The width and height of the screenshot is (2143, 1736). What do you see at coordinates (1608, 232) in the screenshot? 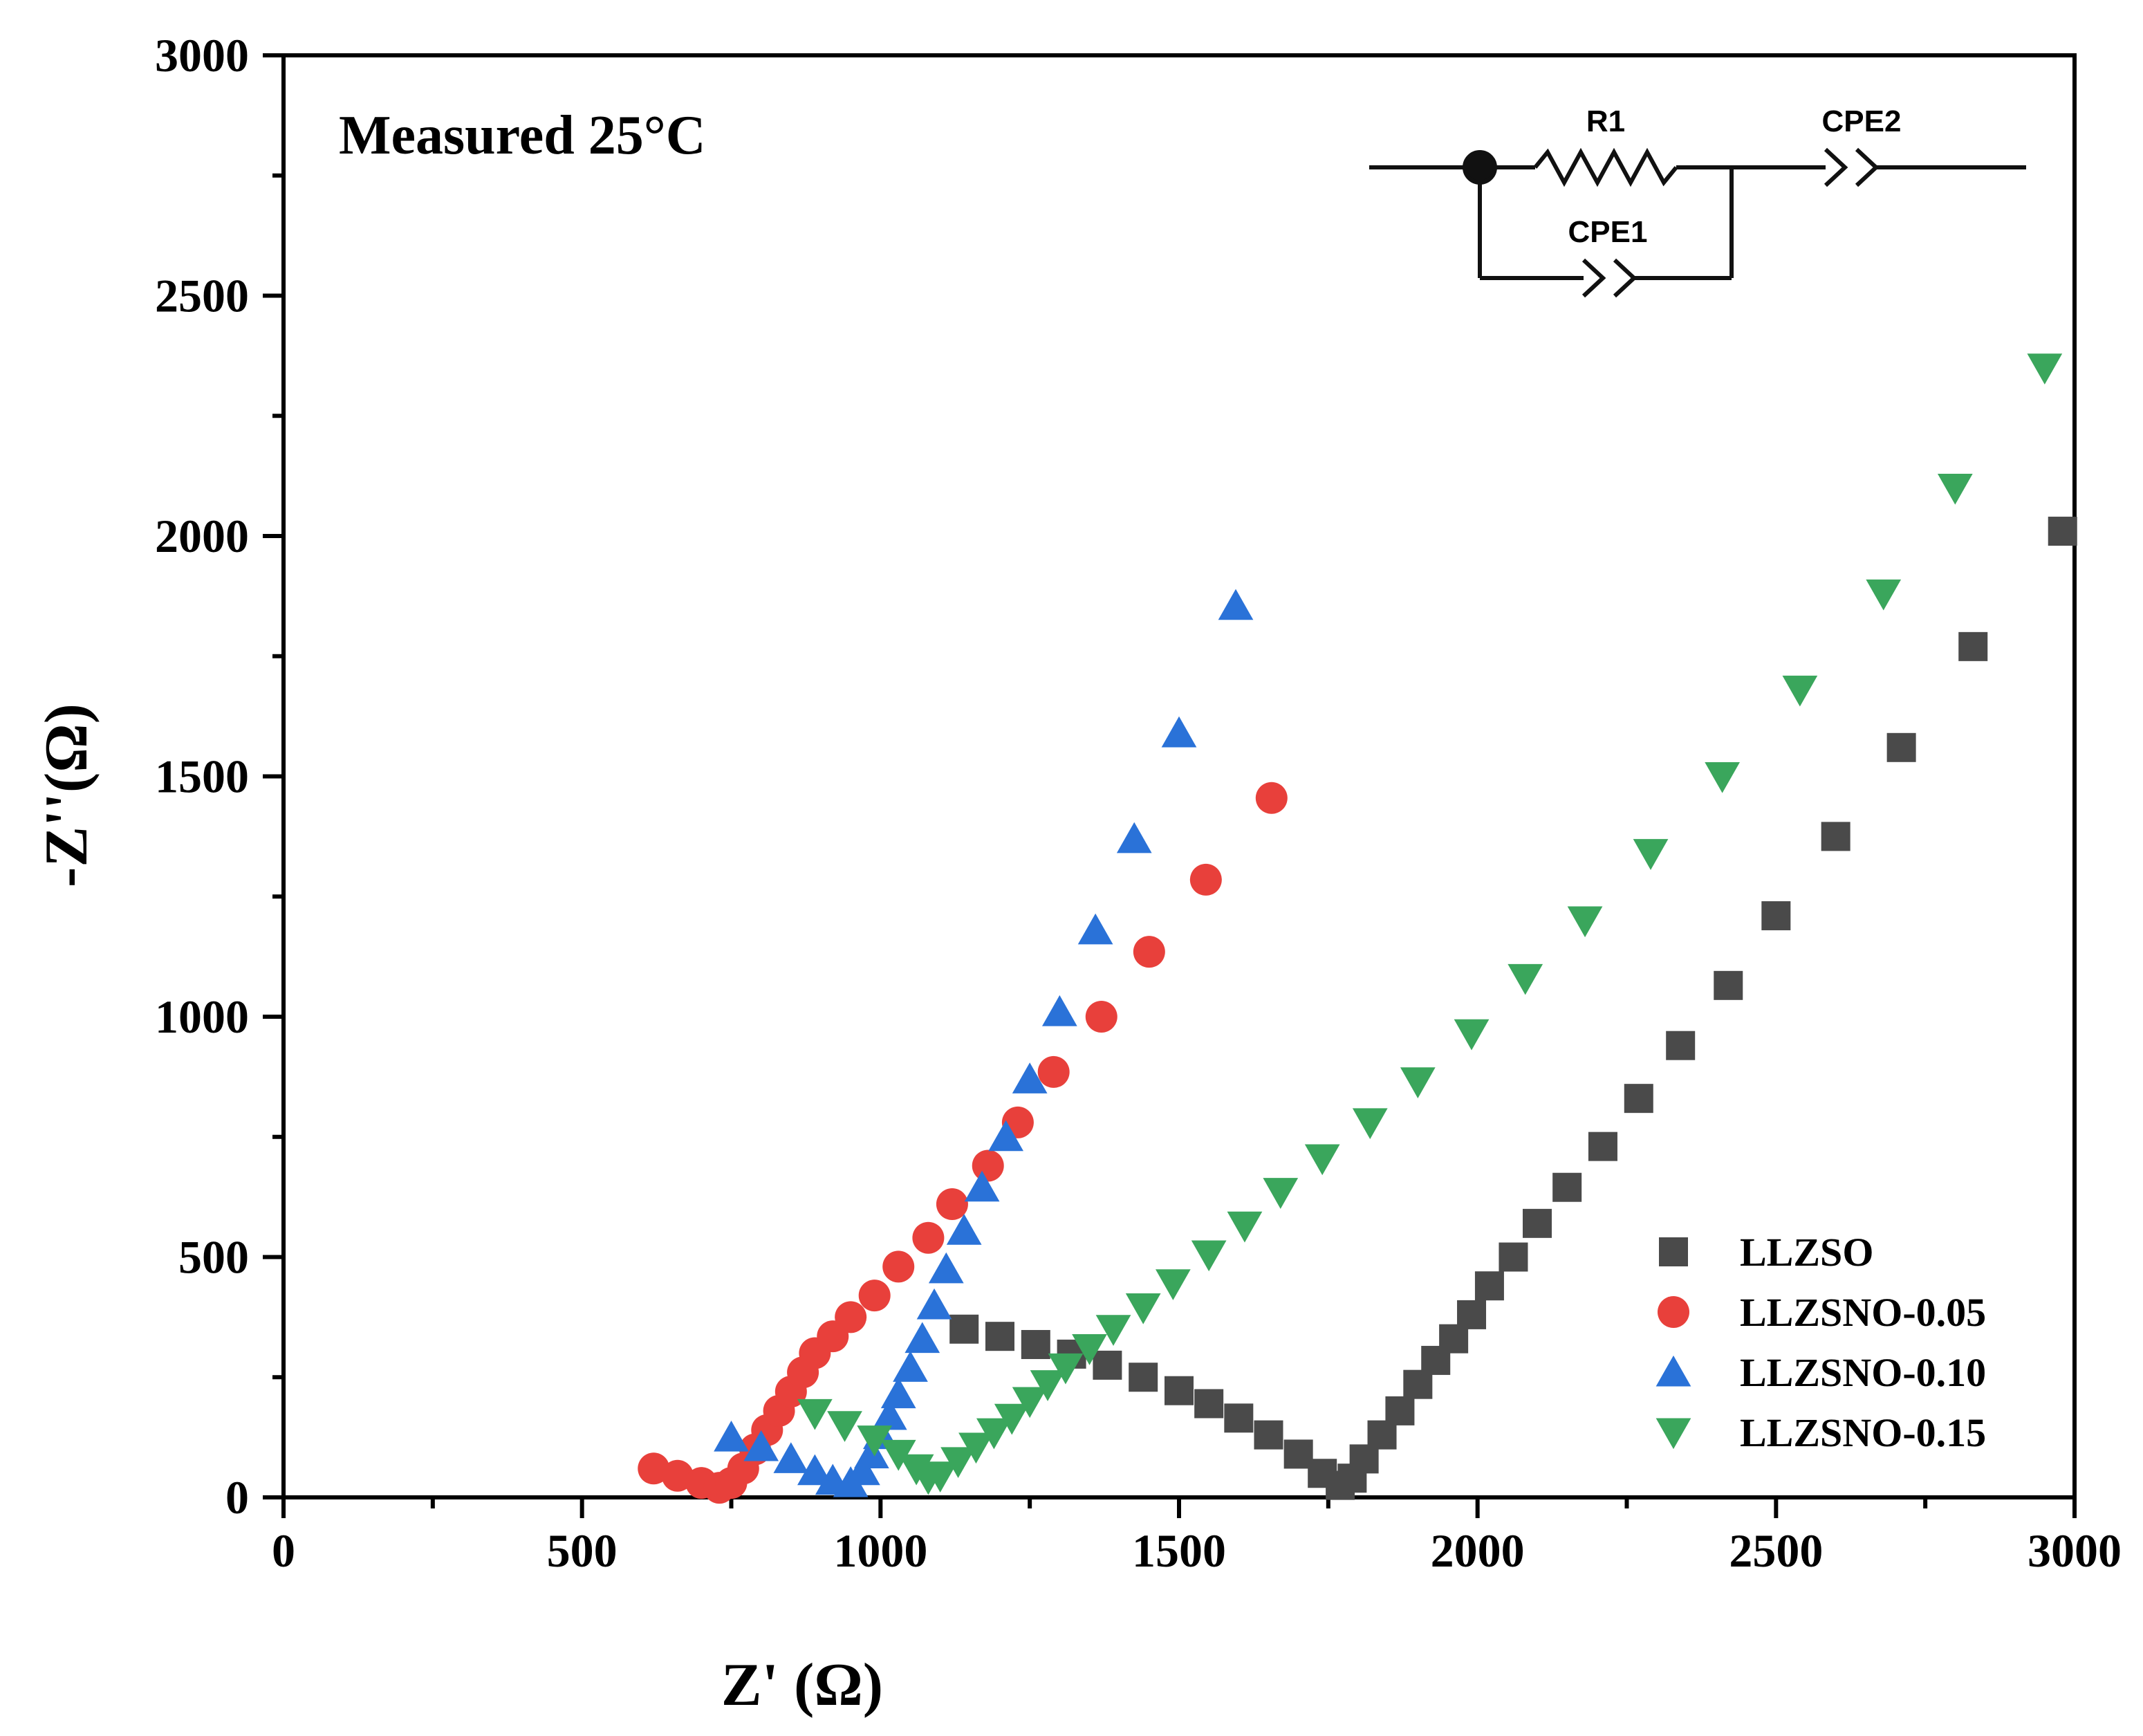
I see `circuit-label-cpe1: CPE1` at bounding box center [1608, 232].